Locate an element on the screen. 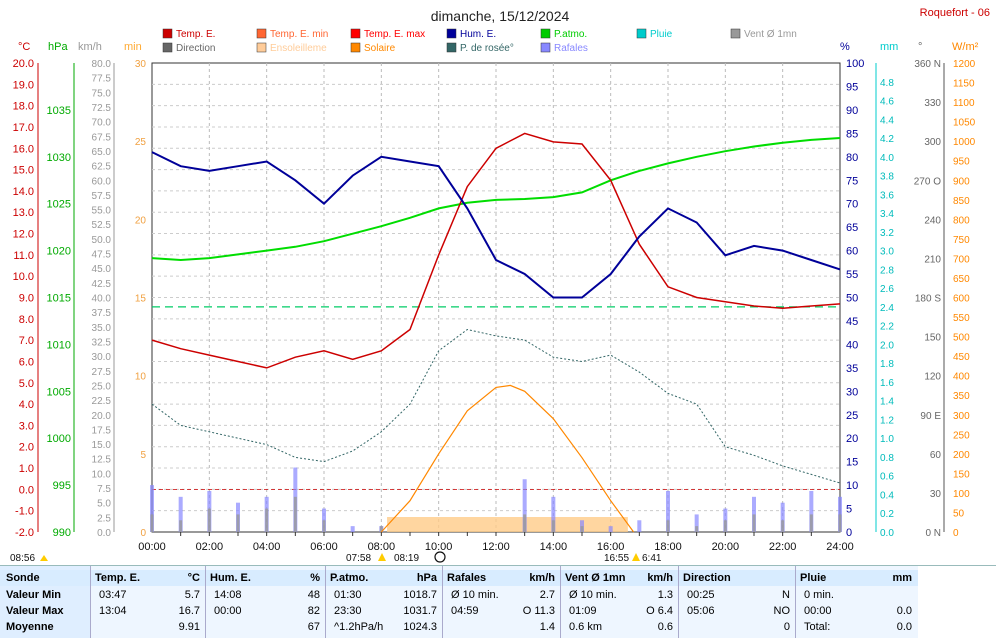 Image resolution: width=996 pixels, height=638 pixels. legend-label: Rafales is located at coordinates (571, 48).